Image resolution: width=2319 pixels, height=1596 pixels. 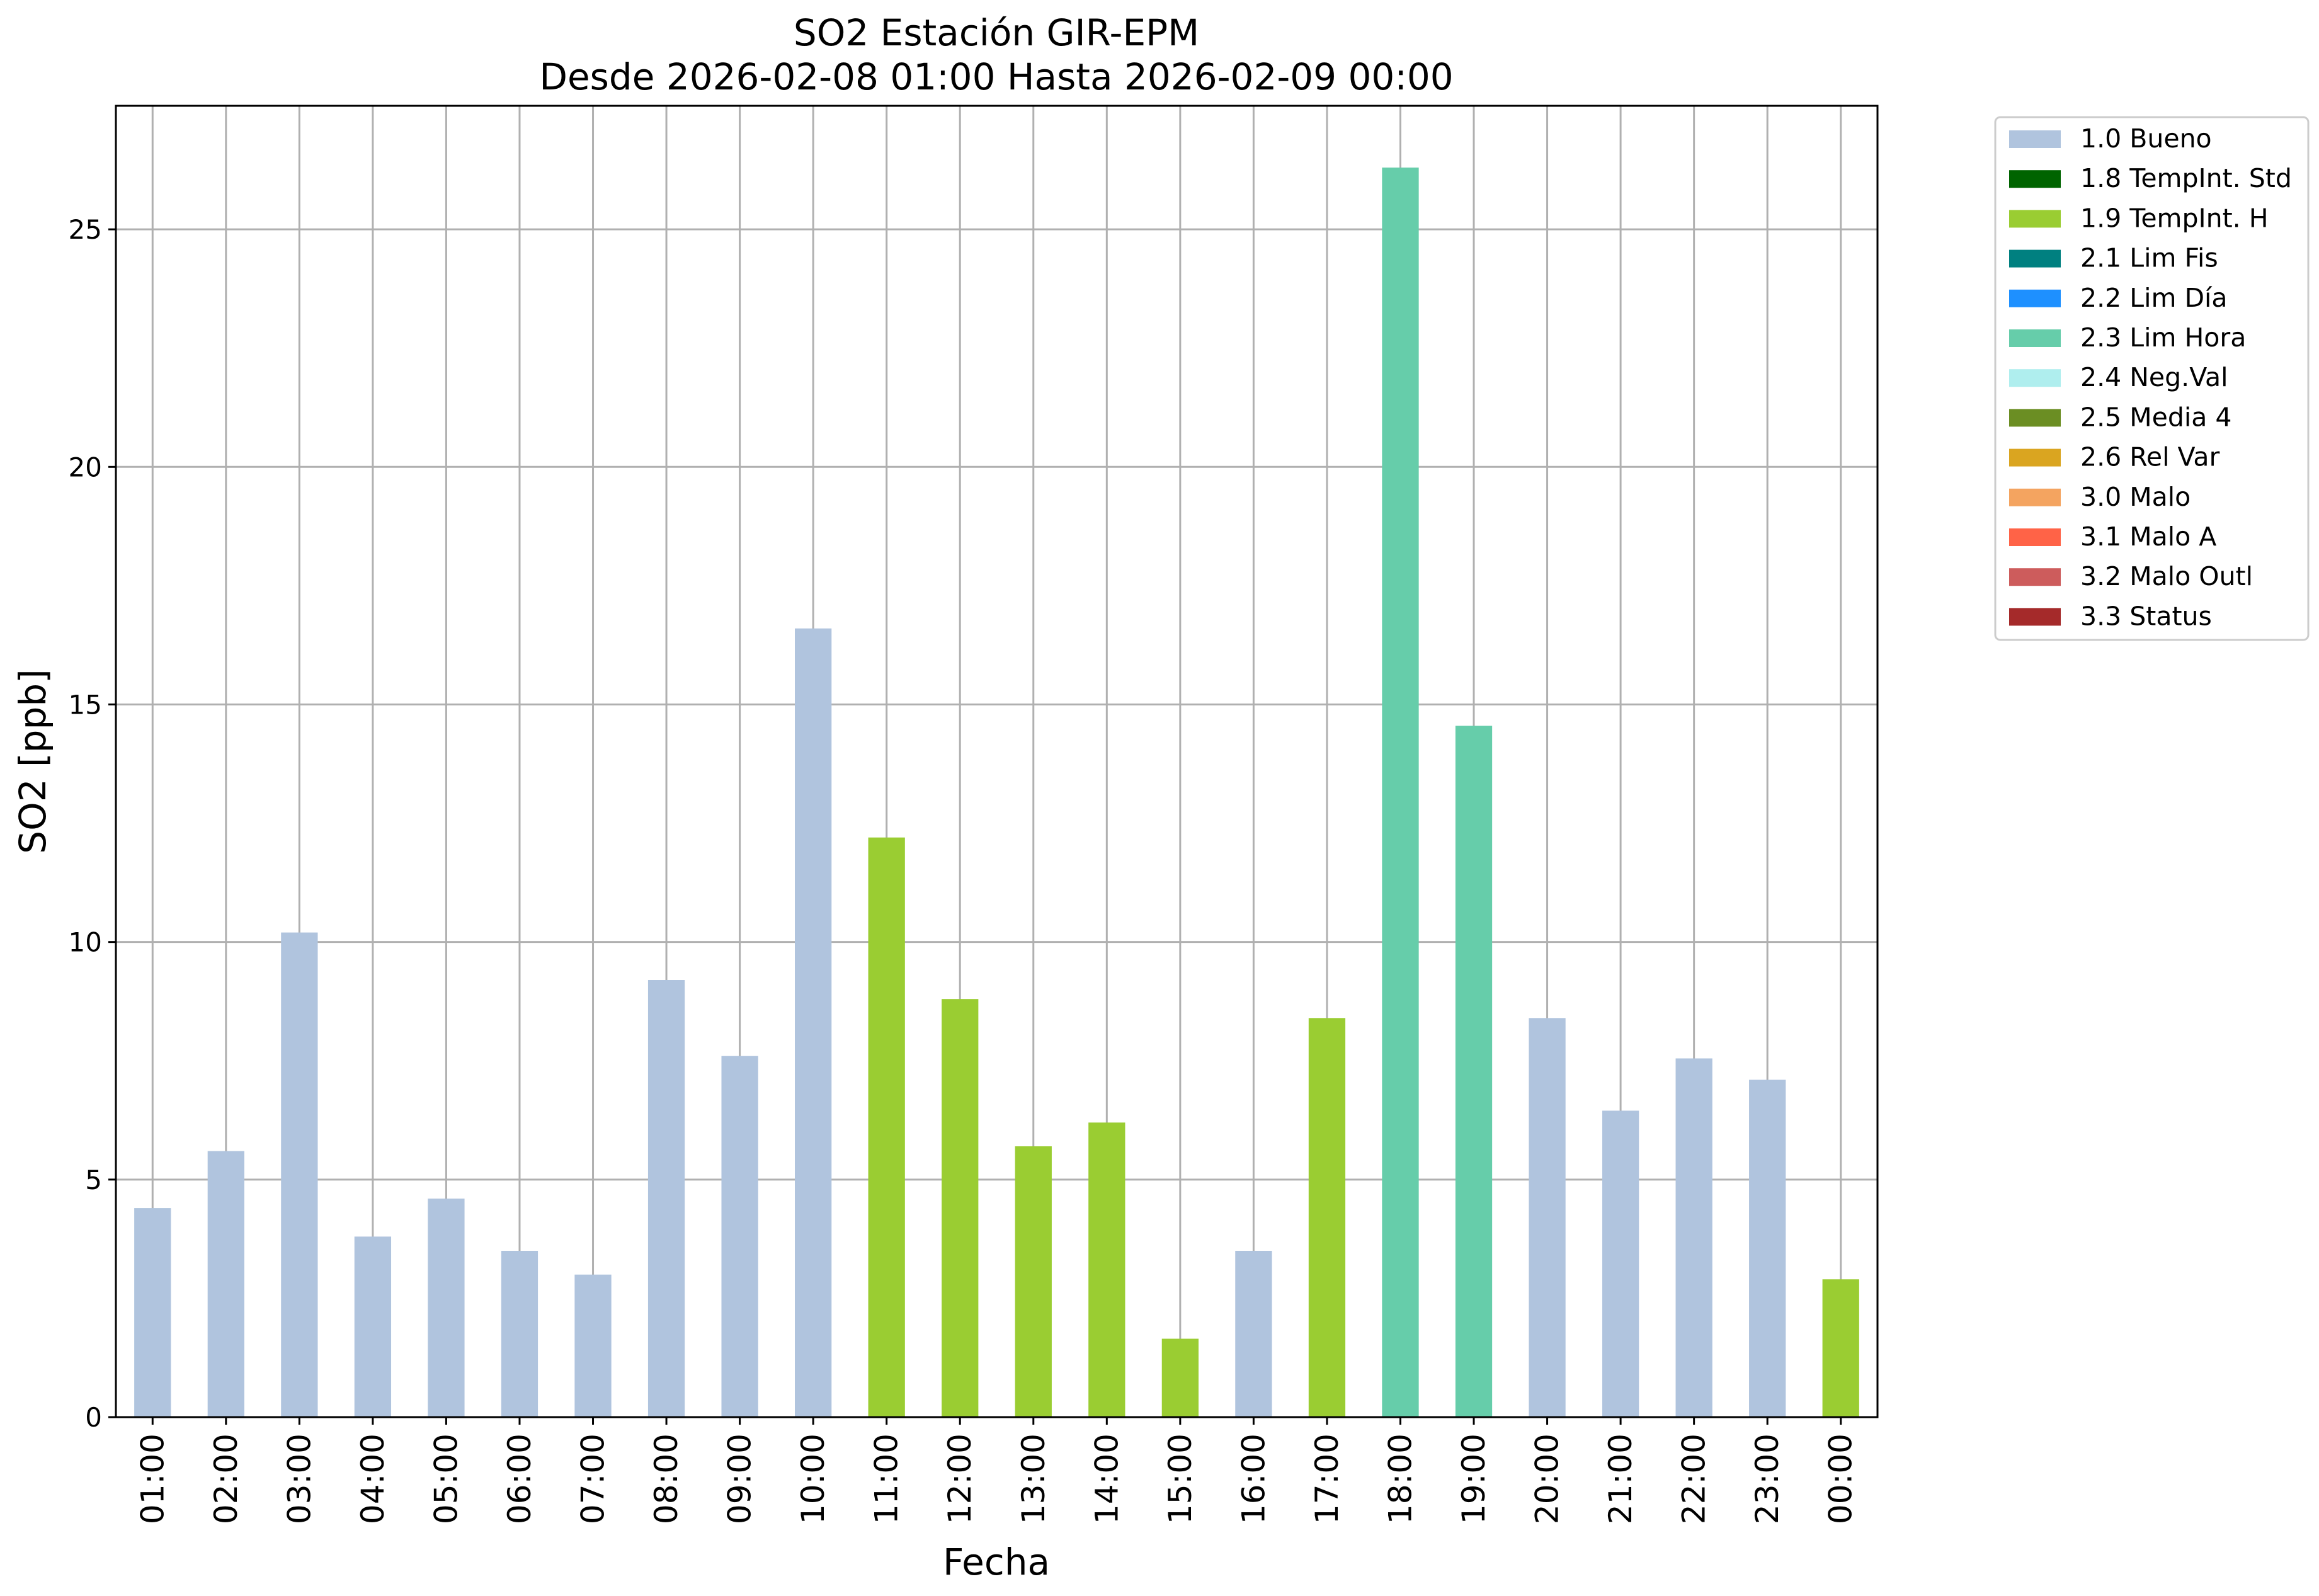 What do you see at coordinates (85, 229) in the screenshot?
I see `y-tick-label: 25` at bounding box center [85, 229].